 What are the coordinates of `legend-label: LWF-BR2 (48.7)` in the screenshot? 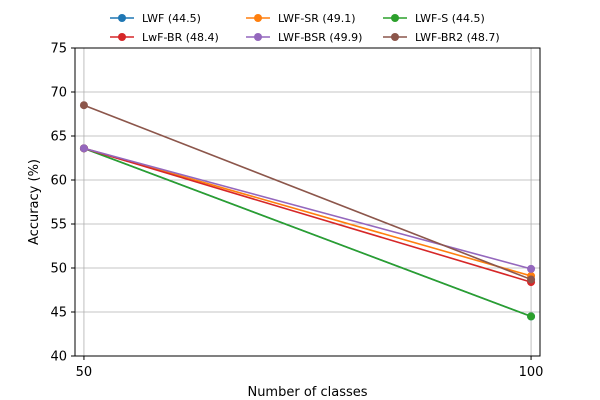 It's located at (457, 37).